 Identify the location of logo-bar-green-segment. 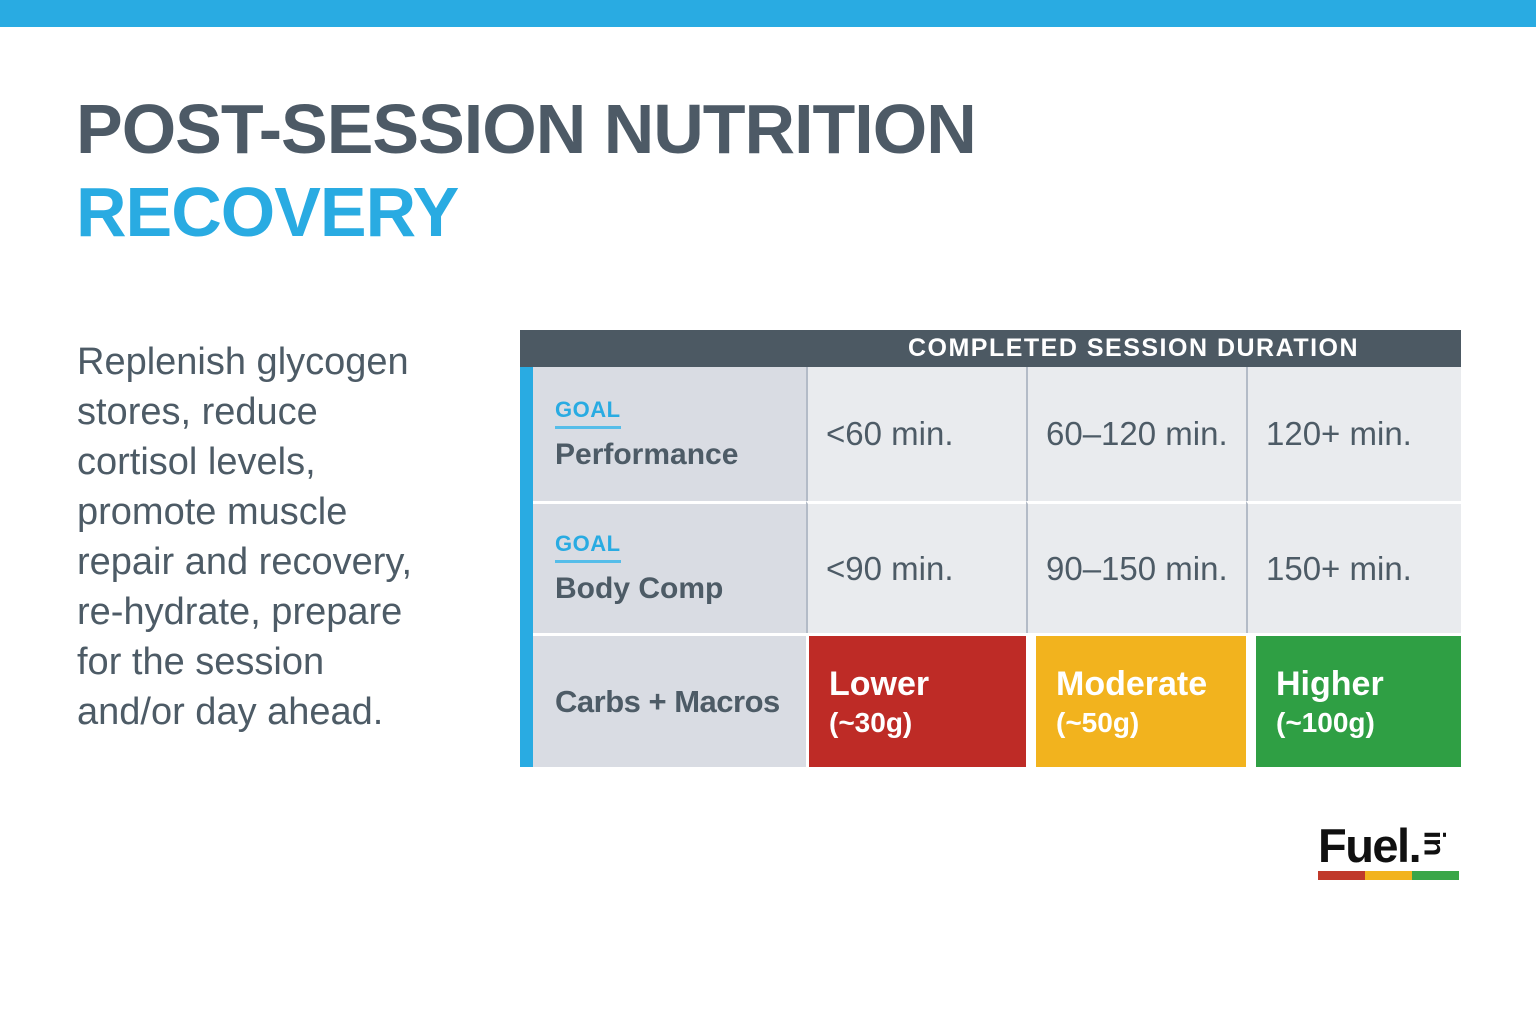
(1435, 875).